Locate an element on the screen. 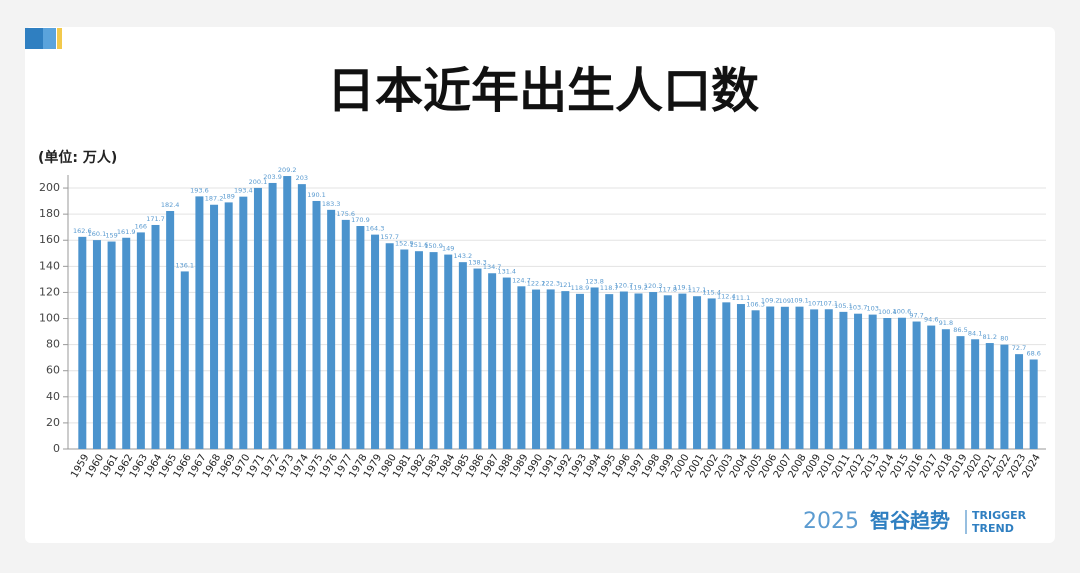  y-tick-label: 60 is located at coordinates (53, 370).